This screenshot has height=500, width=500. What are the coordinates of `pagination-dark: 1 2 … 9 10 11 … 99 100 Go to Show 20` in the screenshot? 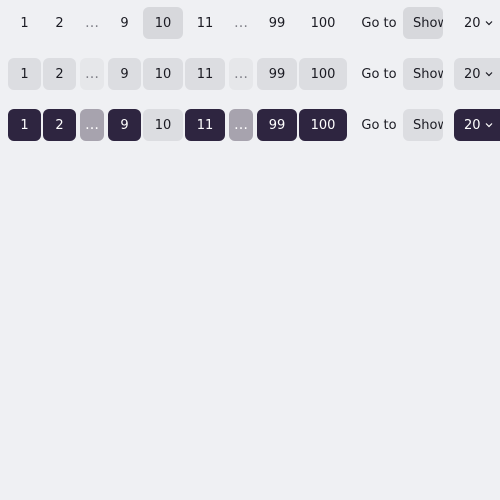 It's located at (254, 125).